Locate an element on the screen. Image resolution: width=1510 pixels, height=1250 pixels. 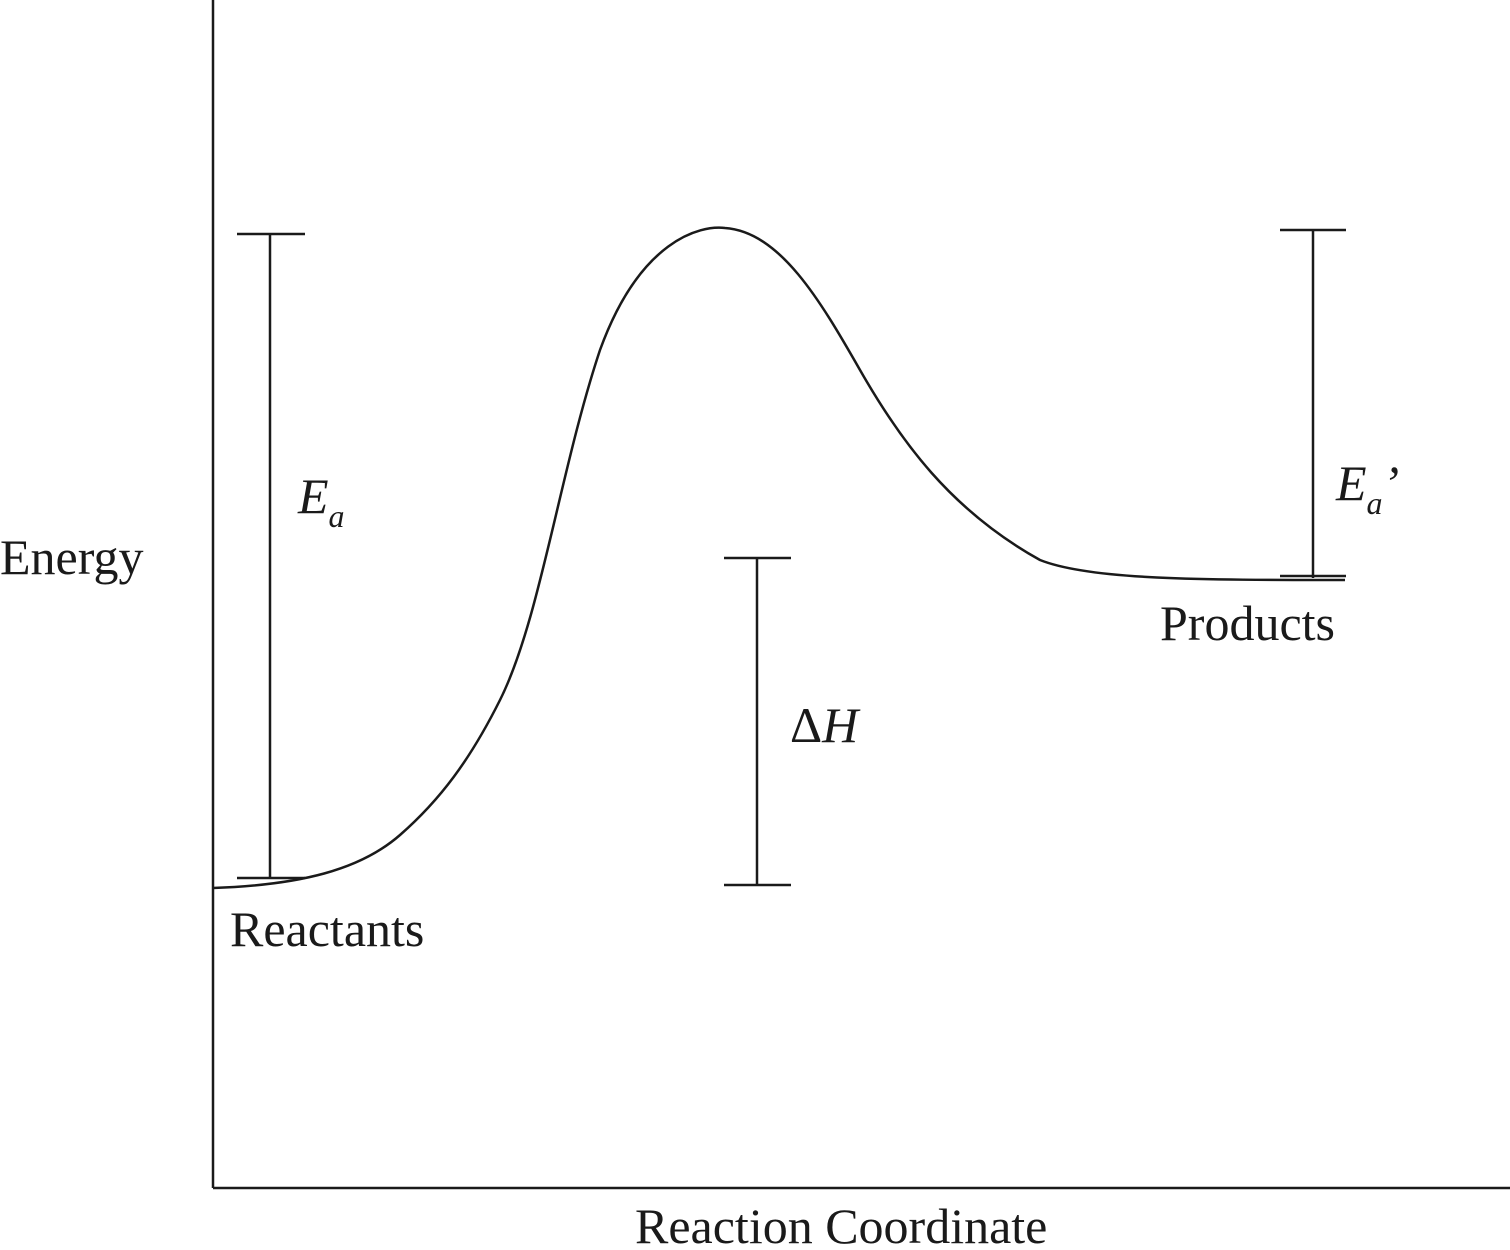
products-label: Products is located at coordinates (1247, 623).